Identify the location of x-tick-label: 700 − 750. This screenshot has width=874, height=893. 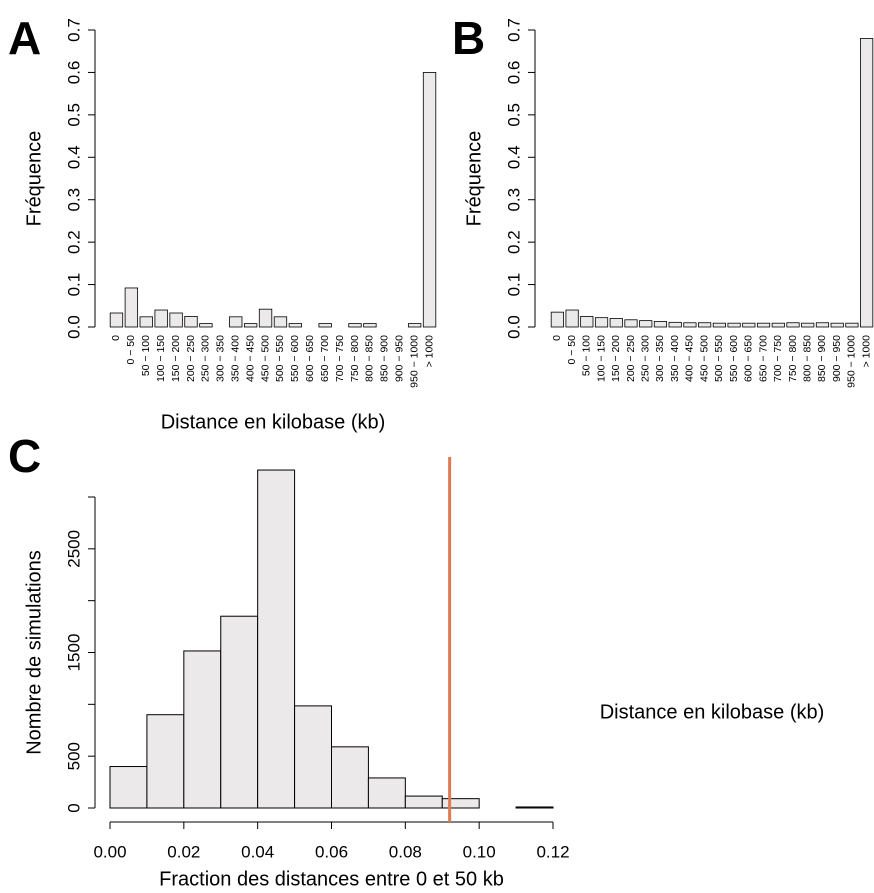
(778, 358).